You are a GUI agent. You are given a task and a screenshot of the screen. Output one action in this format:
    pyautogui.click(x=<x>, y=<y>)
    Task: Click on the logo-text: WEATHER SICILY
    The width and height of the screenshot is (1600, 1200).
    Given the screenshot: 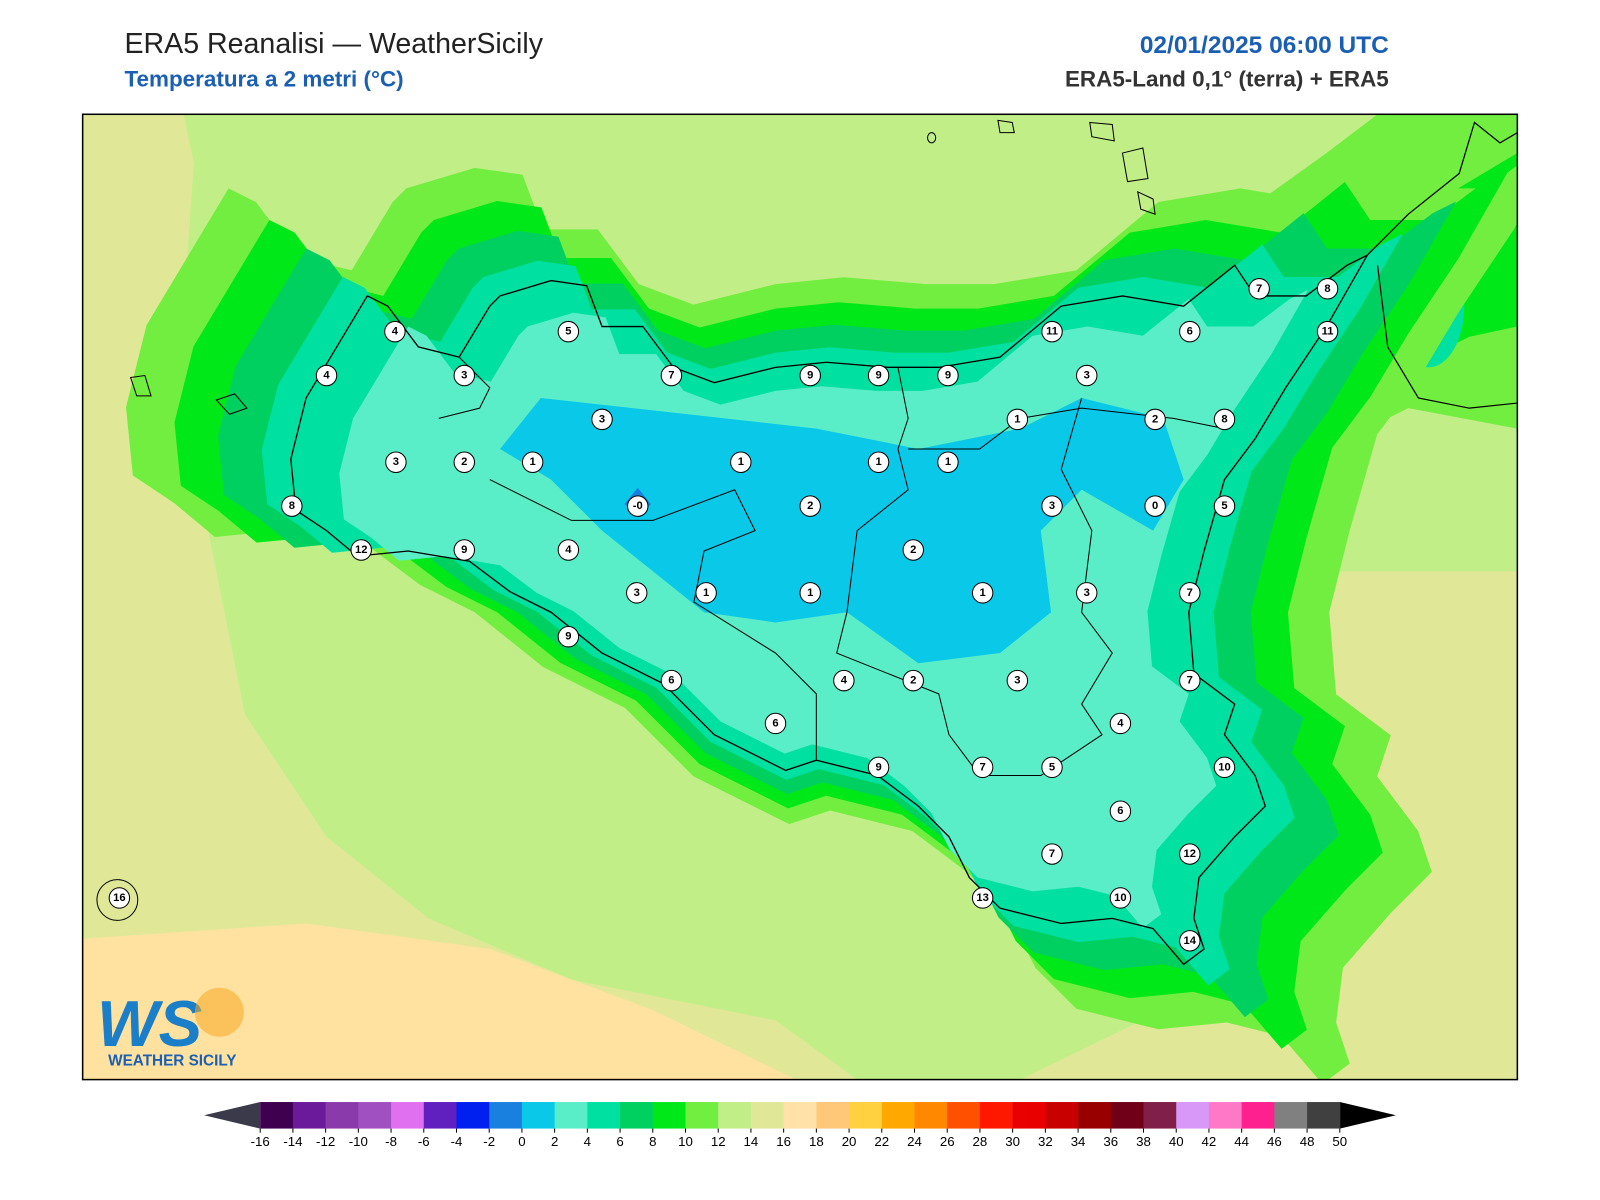 What is the action you would take?
    pyautogui.click(x=172, y=1060)
    